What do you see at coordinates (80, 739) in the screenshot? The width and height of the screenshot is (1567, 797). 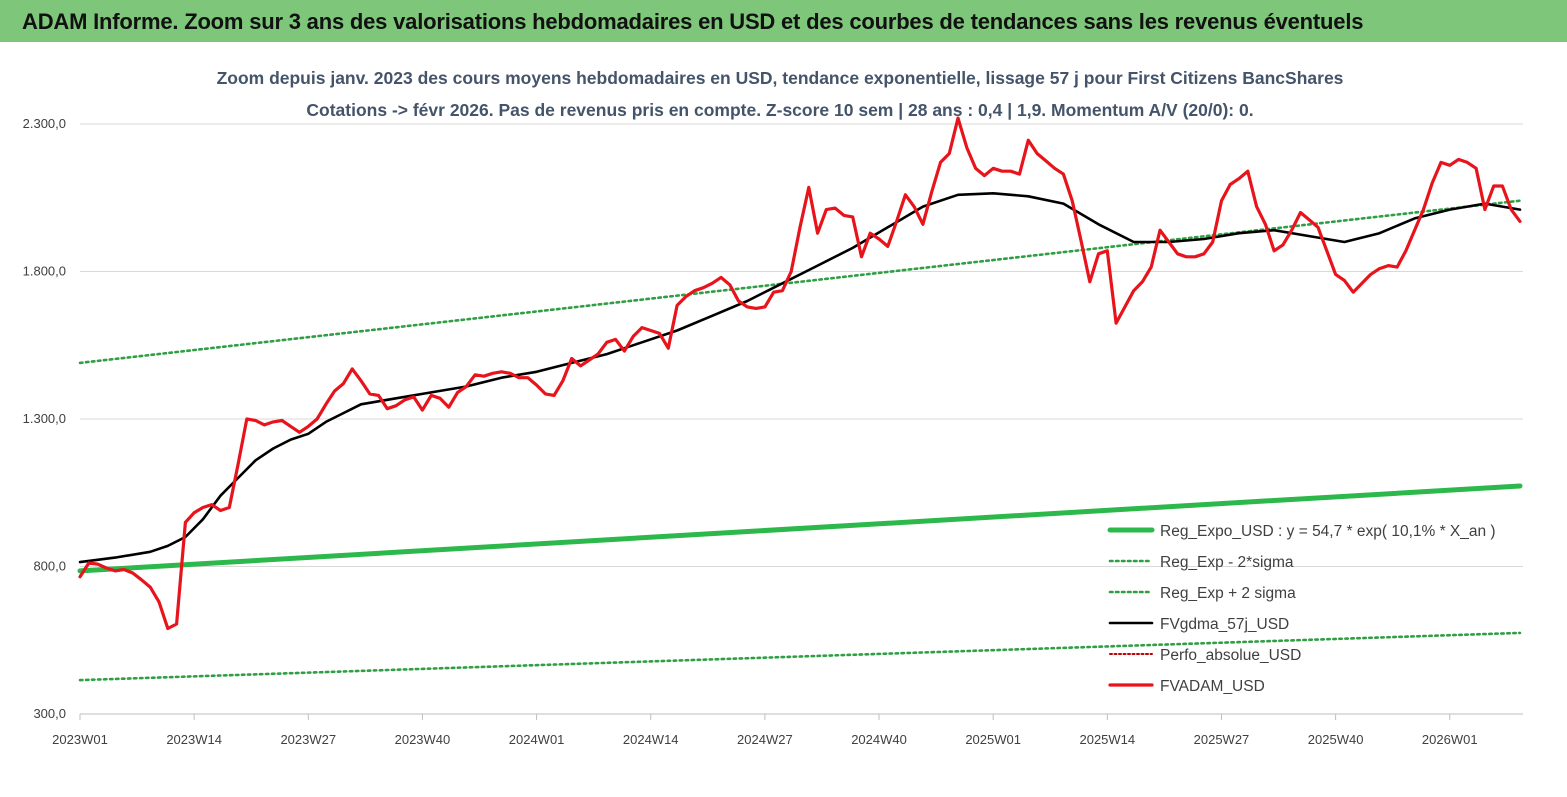 I see `x-tick-label: 2023W01` at bounding box center [80, 739].